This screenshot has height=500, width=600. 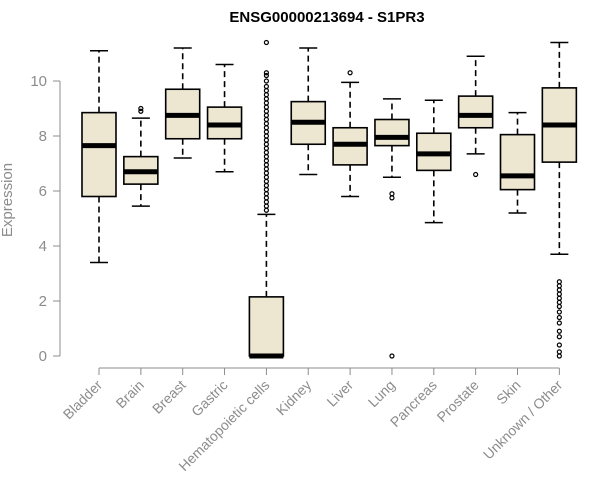 What do you see at coordinates (130, 394) in the screenshot?
I see `x-tick-label: Brain` at bounding box center [130, 394].